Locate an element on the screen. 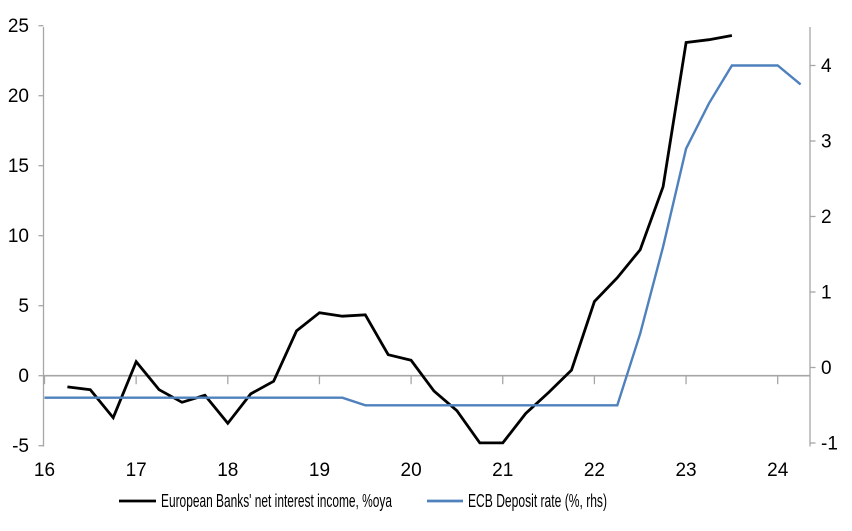  x-axis-tick-label: 23 is located at coordinates (685, 470).